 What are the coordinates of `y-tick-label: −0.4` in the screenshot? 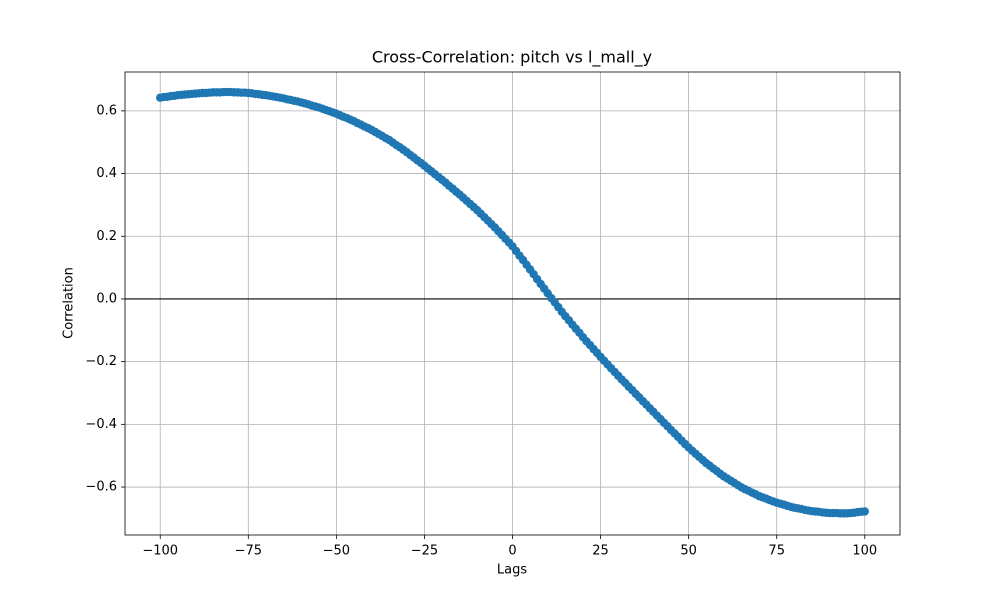 It's located at (101, 424).